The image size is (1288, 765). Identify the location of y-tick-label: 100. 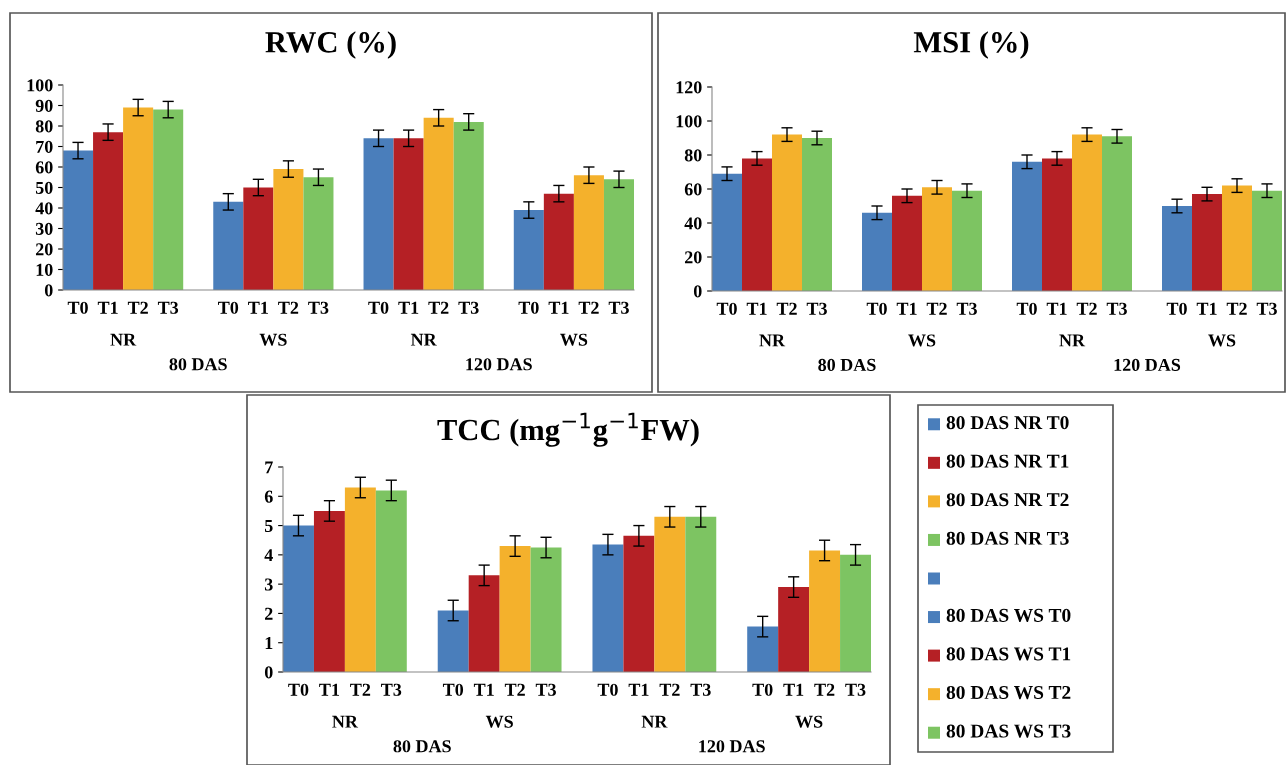
(689, 121).